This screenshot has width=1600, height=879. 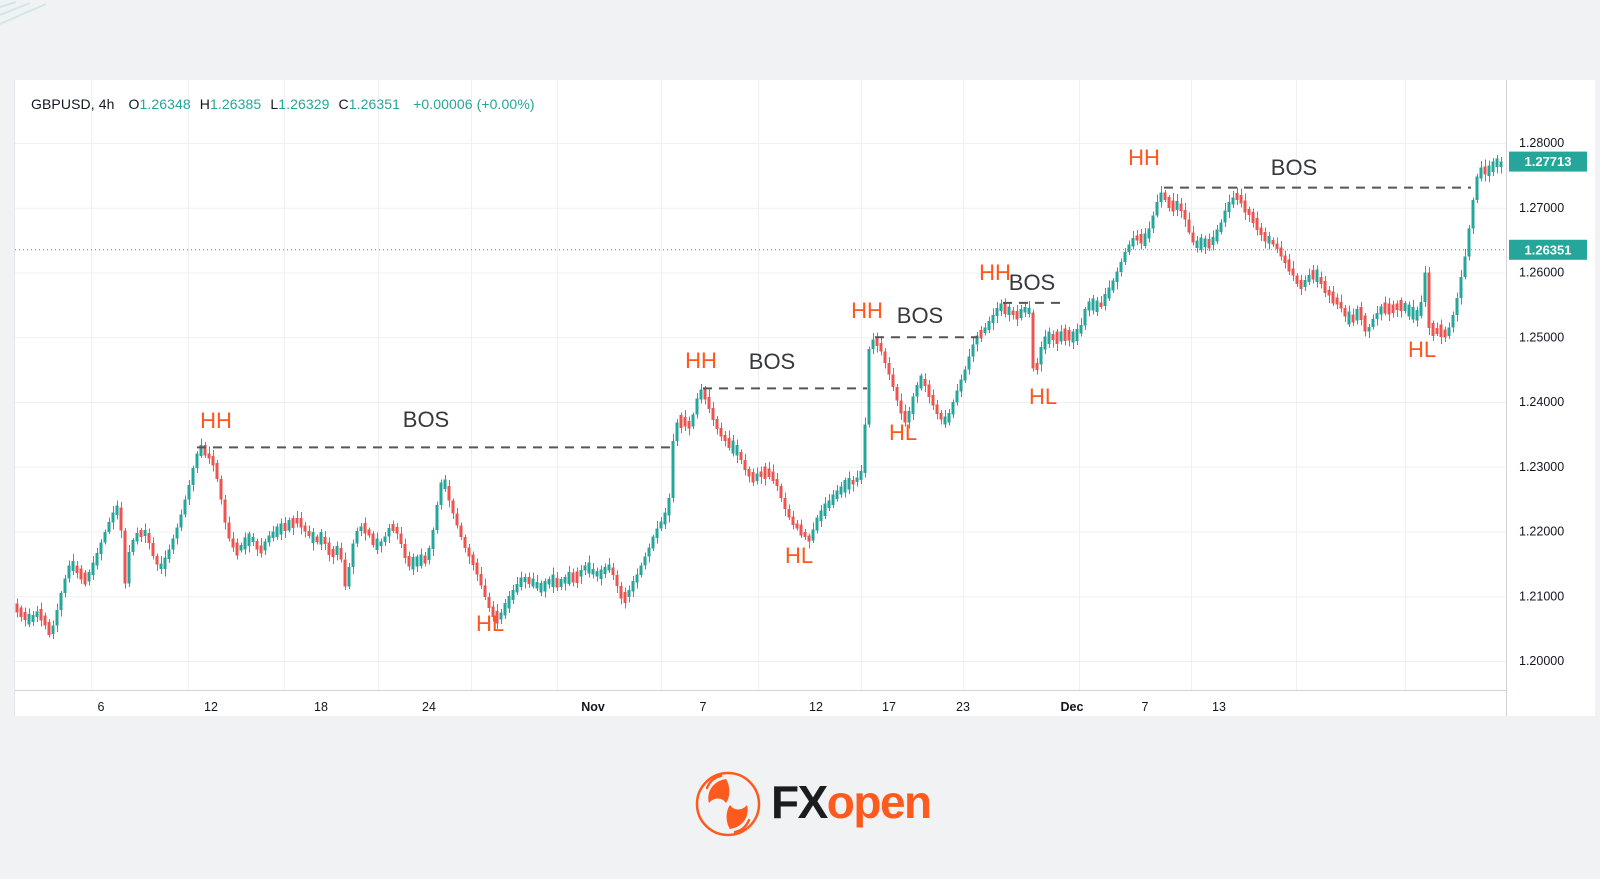 I want to click on higher-high-label: HH, so click(x=1144, y=157).